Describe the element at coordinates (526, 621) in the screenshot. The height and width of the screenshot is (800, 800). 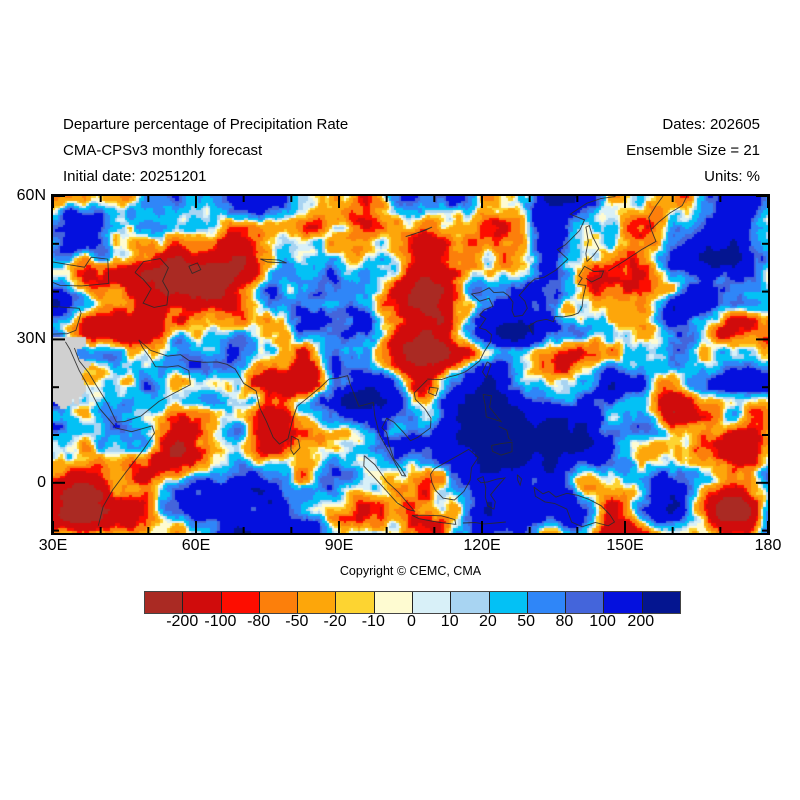
I see `colorbar-tick-label: 50` at that location.